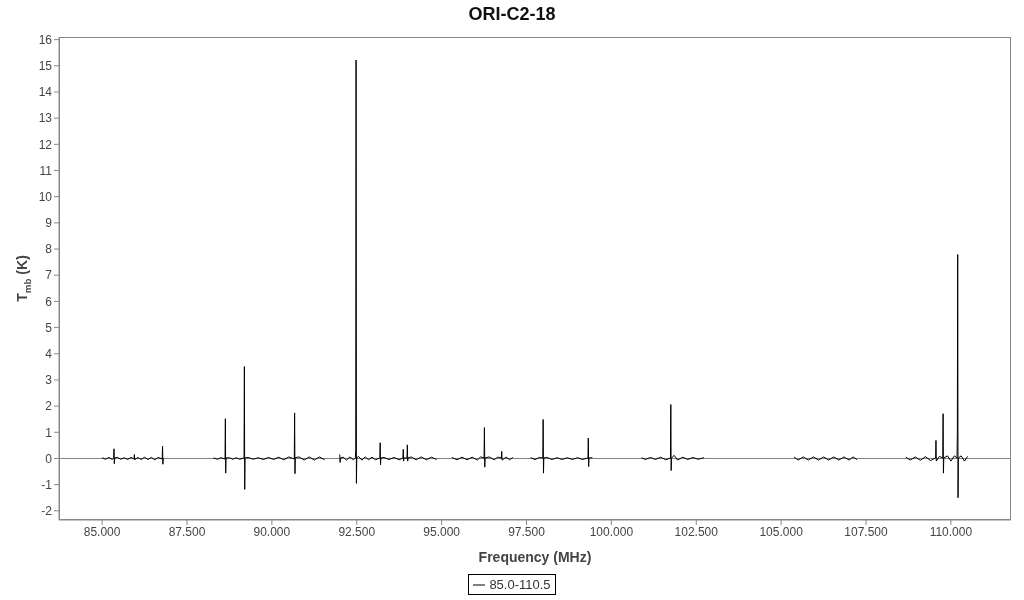 This screenshot has height=600, width=1024. Describe the element at coordinates (45, 196) in the screenshot. I see `y-tick-label: 10` at that location.